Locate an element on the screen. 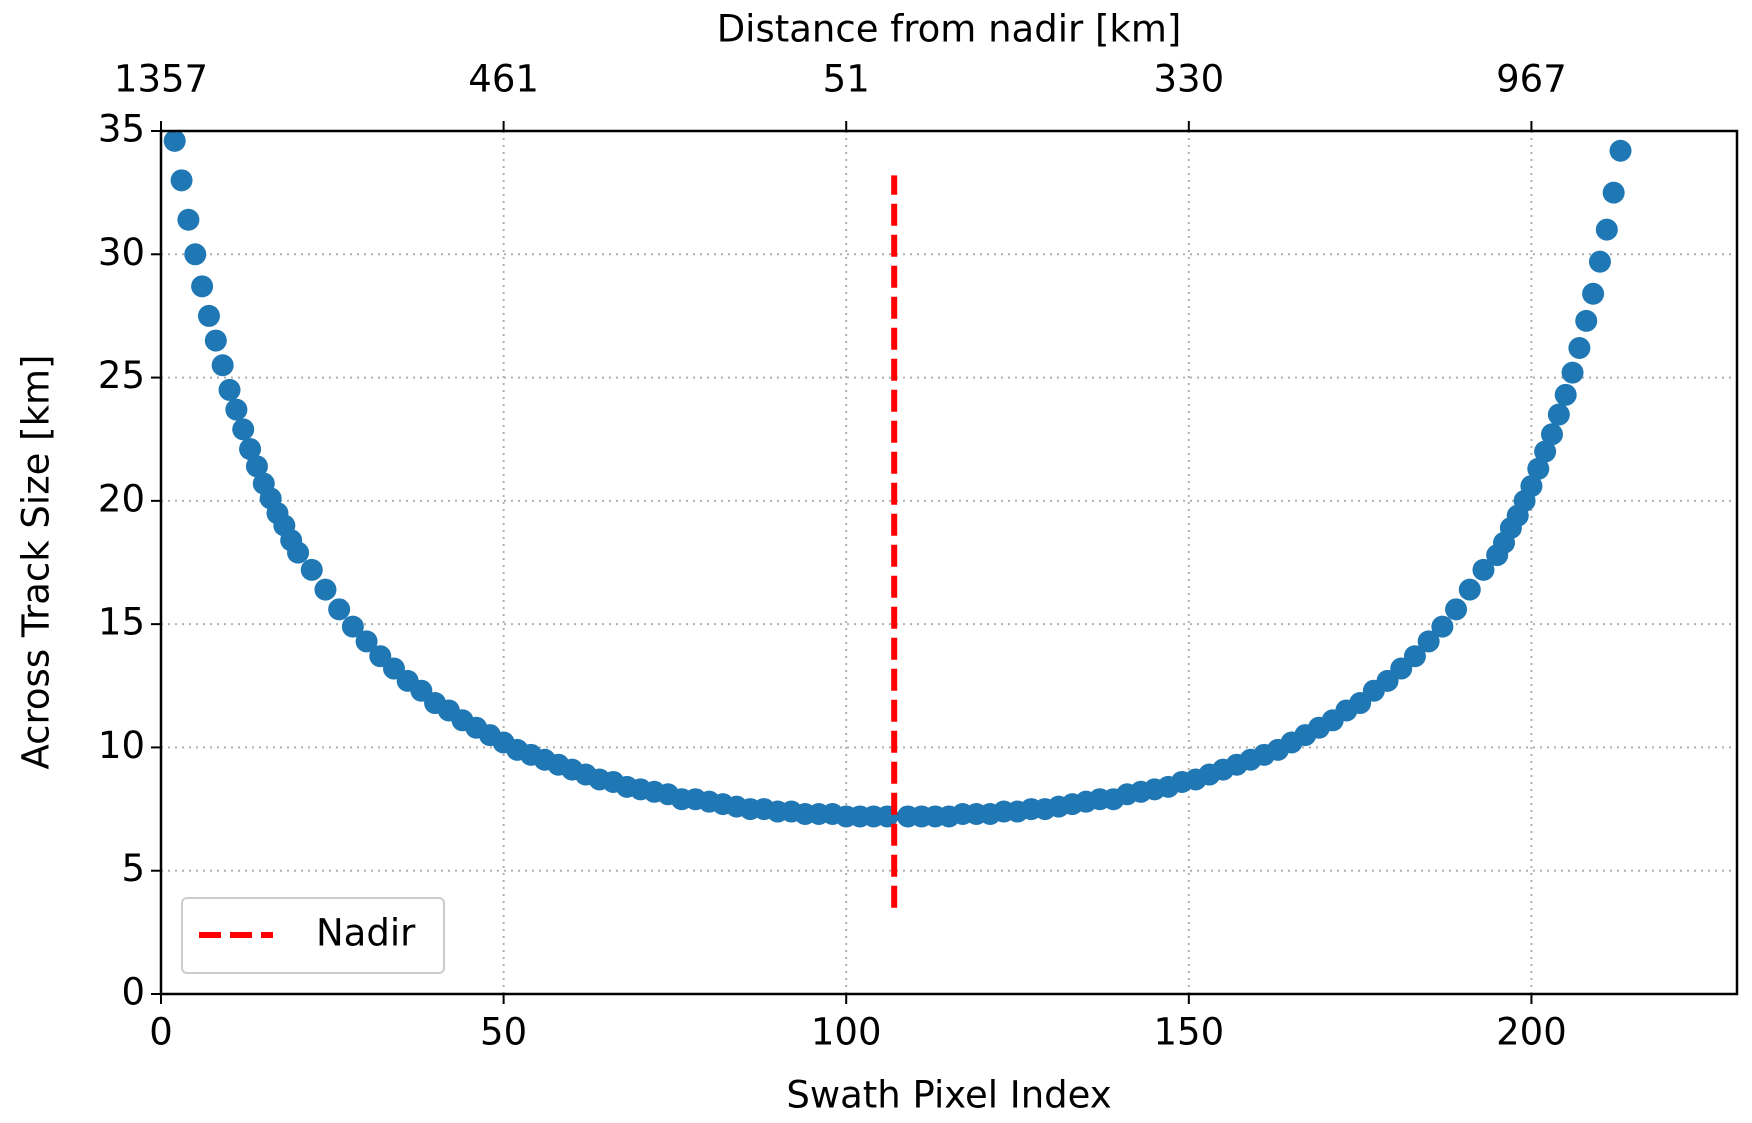 This screenshot has width=1752, height=1123. y-tick-label: 15 is located at coordinates (121, 622).